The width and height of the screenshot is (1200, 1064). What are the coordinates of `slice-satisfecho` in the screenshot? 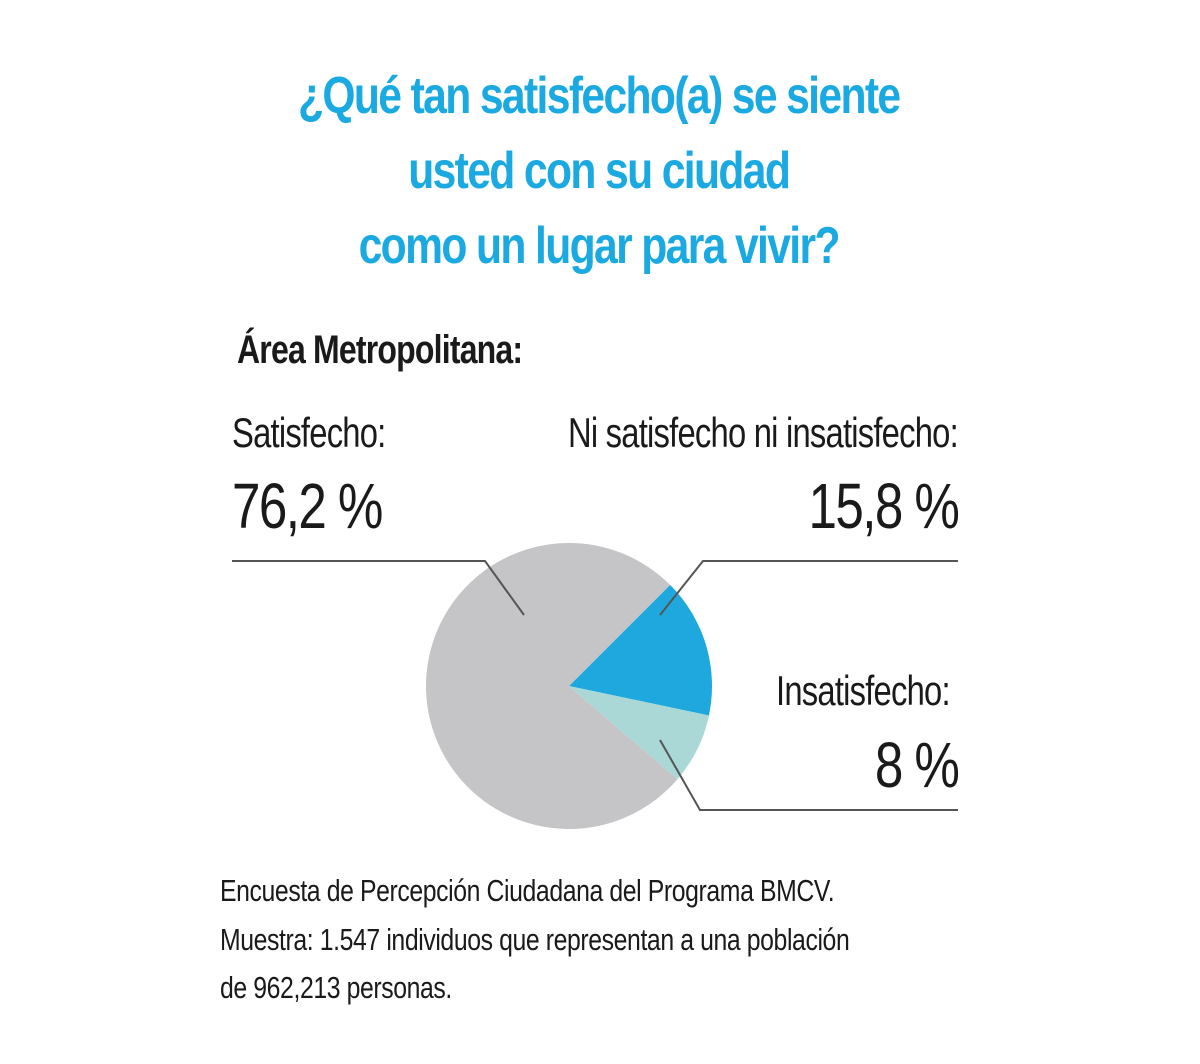 It's located at (552, 686).